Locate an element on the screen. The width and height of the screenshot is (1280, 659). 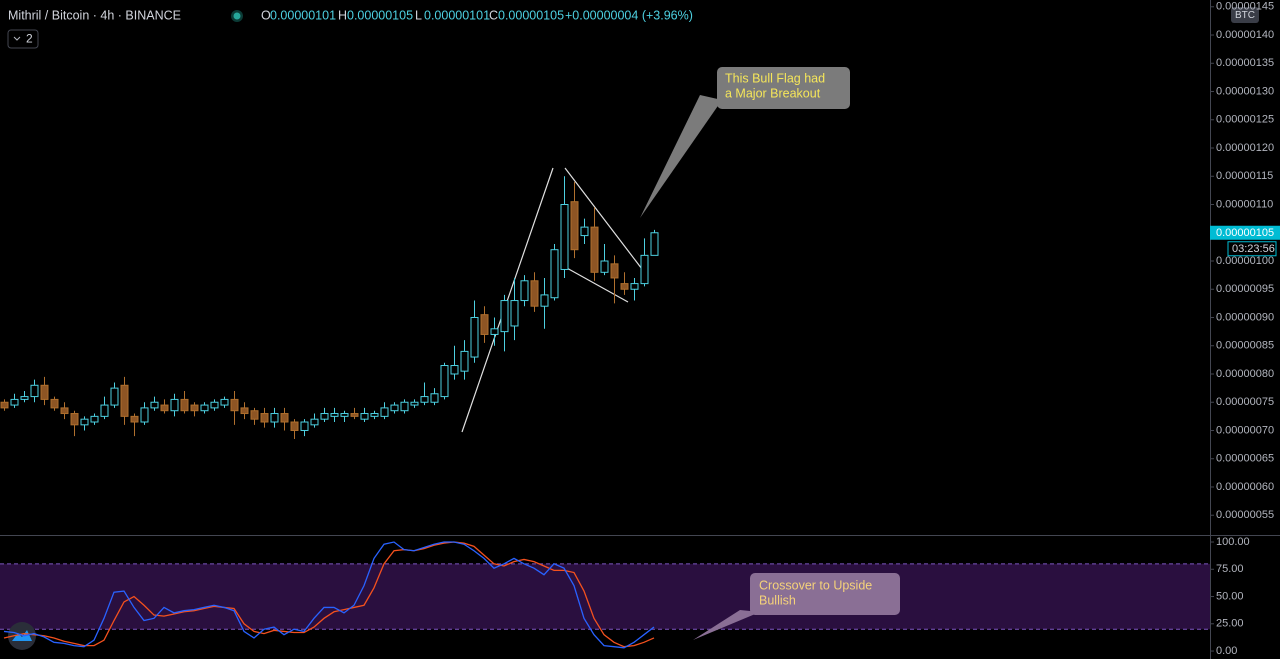
callout-text: Crossover to Upside is located at coordinates (815, 585).